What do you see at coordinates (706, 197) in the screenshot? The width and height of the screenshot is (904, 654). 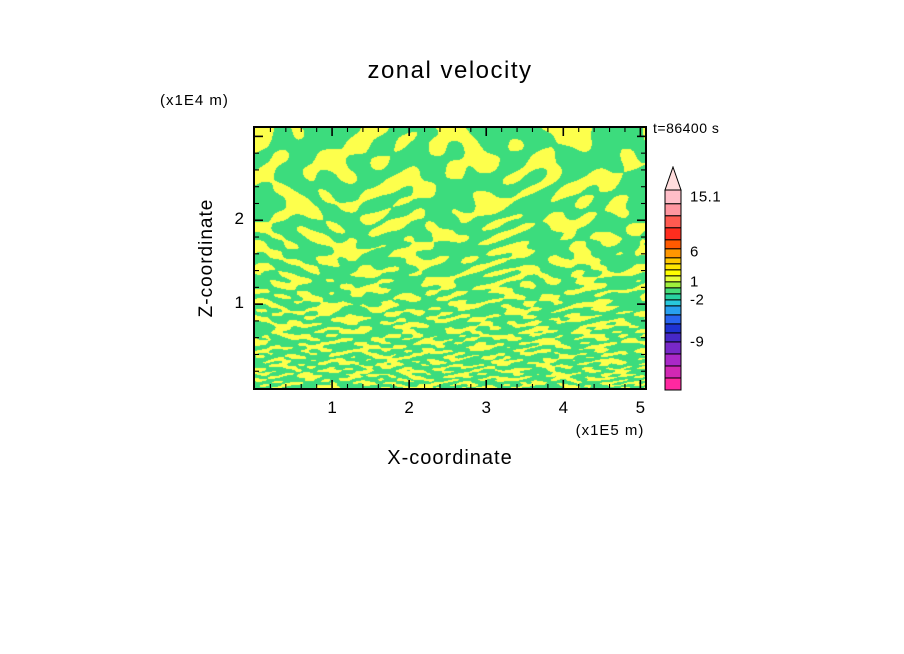 I see `colorbar-label: 15.1` at bounding box center [706, 197].